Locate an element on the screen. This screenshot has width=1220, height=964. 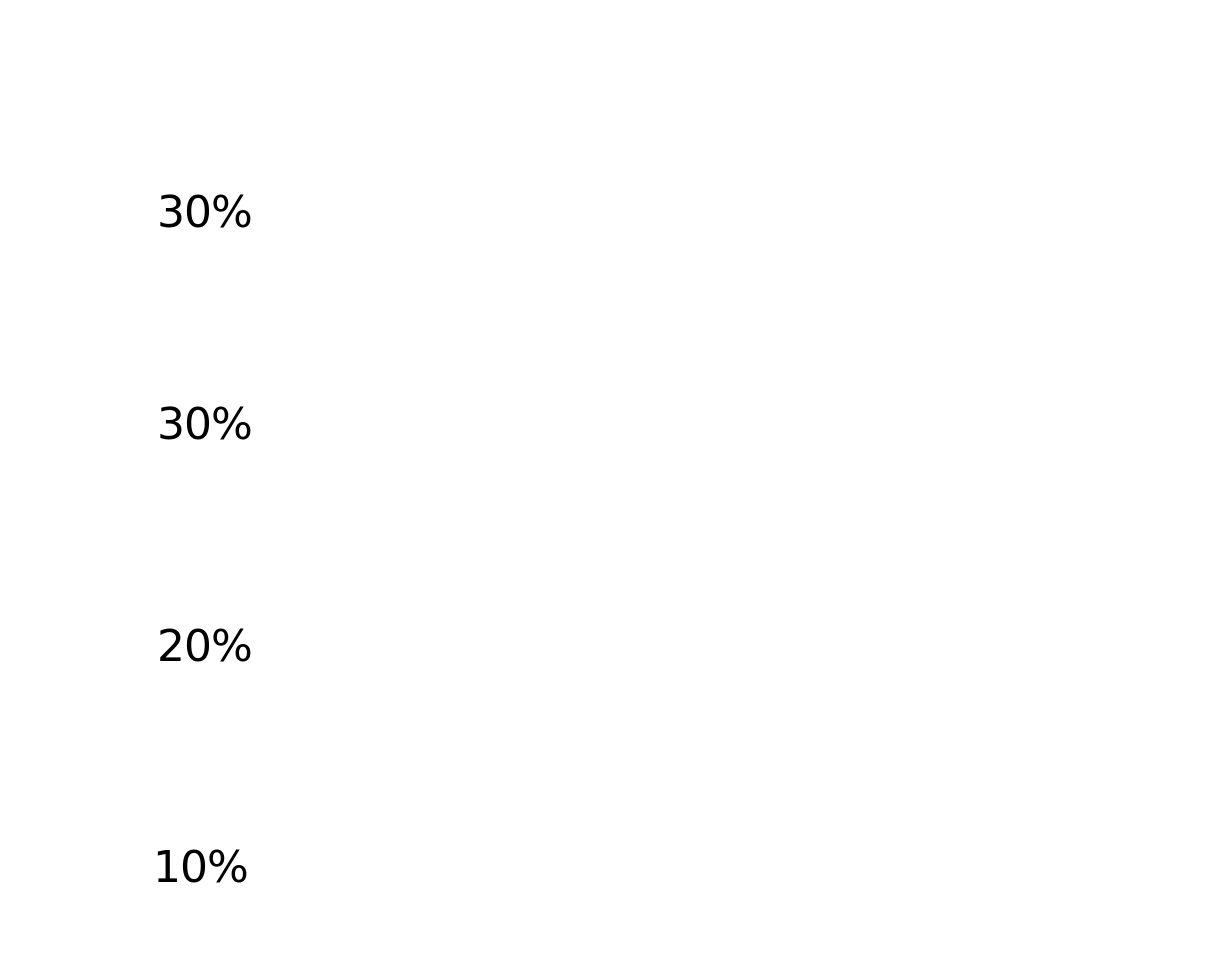
percentage-value: 10% is located at coordinates (201, 867).